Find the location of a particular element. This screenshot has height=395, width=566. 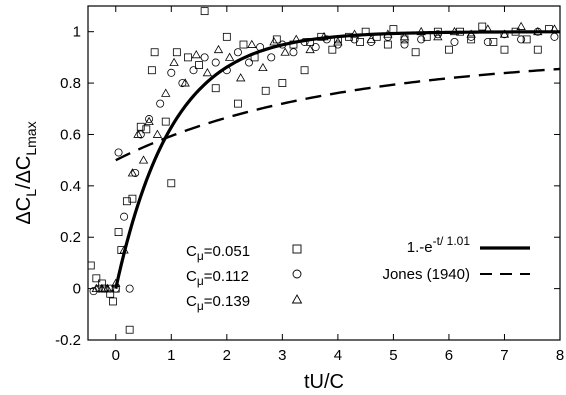

y-tick-label: 1 is located at coordinates (77, 32).